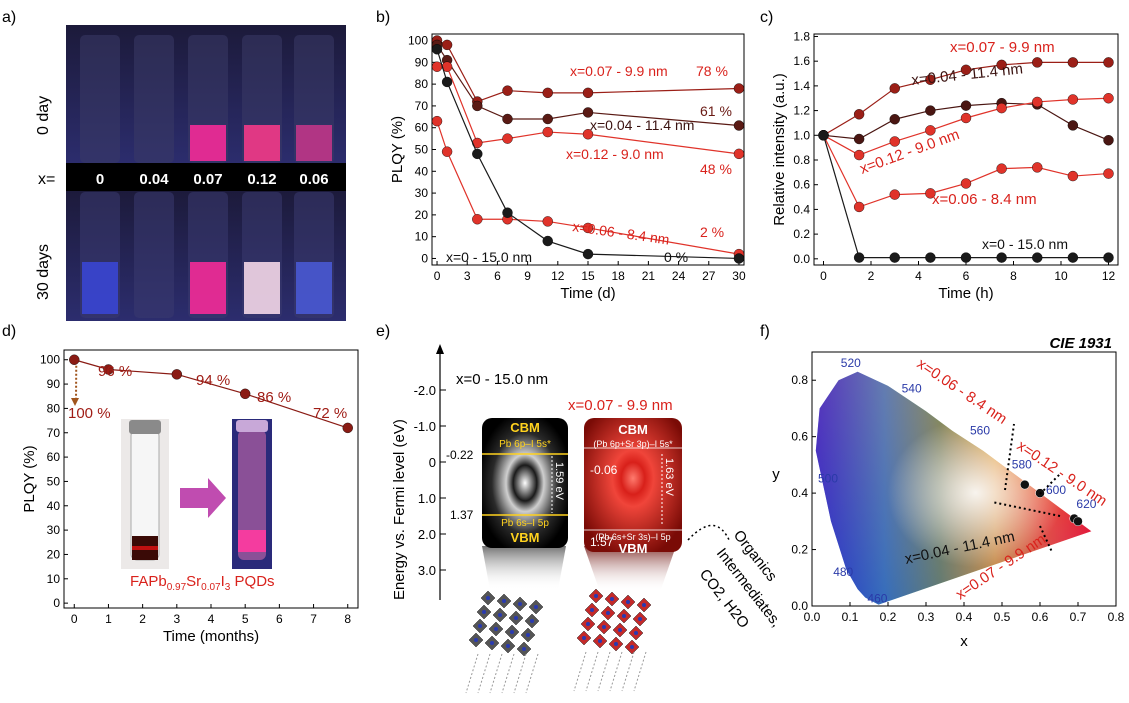 The height and width of the screenshot is (703, 1129). I want to click on annotation: 72 %, so click(330, 413).